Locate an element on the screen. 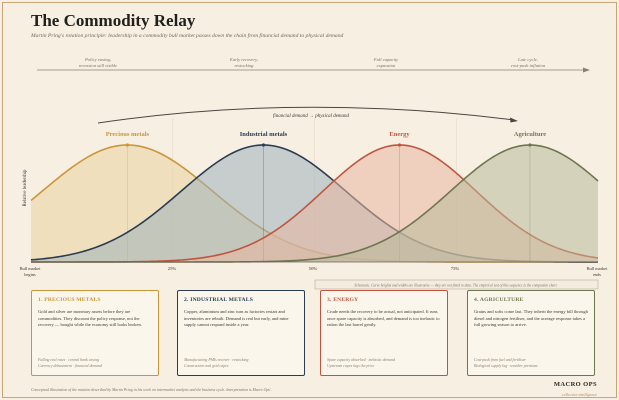 This screenshot has height=400, width=619. card-footer-line2: Currency debasement · financial demand is located at coordinates (70, 365).